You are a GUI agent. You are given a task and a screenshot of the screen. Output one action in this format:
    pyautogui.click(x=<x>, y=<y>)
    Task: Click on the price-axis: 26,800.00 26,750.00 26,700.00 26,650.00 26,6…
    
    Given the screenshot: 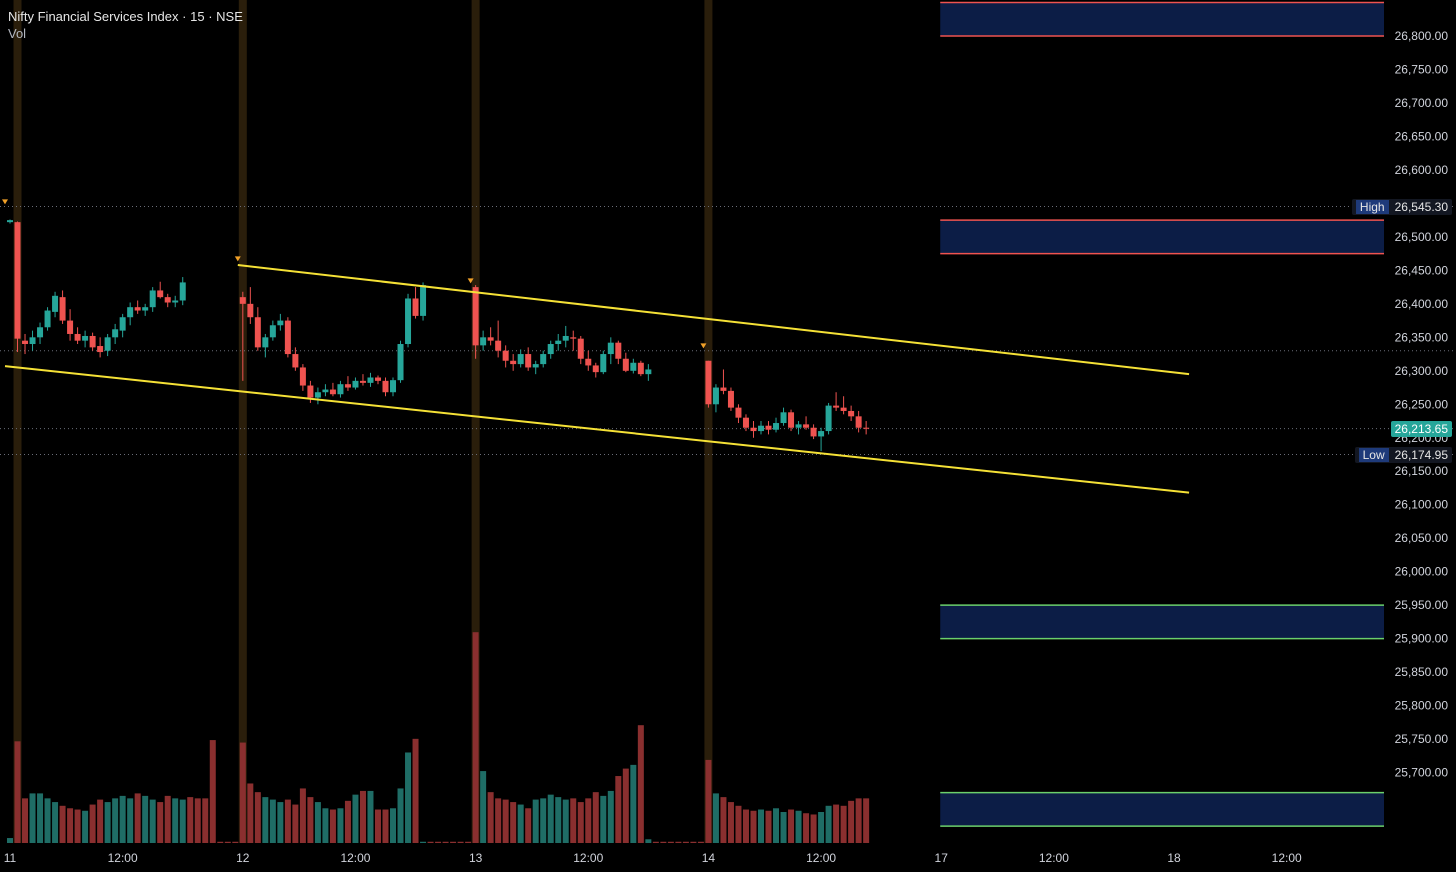 What is the action you would take?
    pyautogui.click(x=1422, y=404)
    